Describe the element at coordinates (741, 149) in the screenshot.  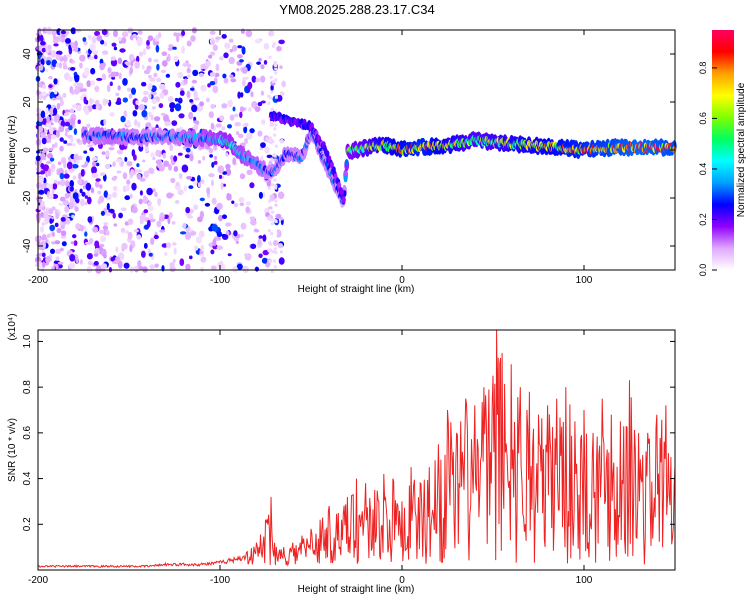
I see `colorbar-label: Normalized spectral amplitude` at that location.